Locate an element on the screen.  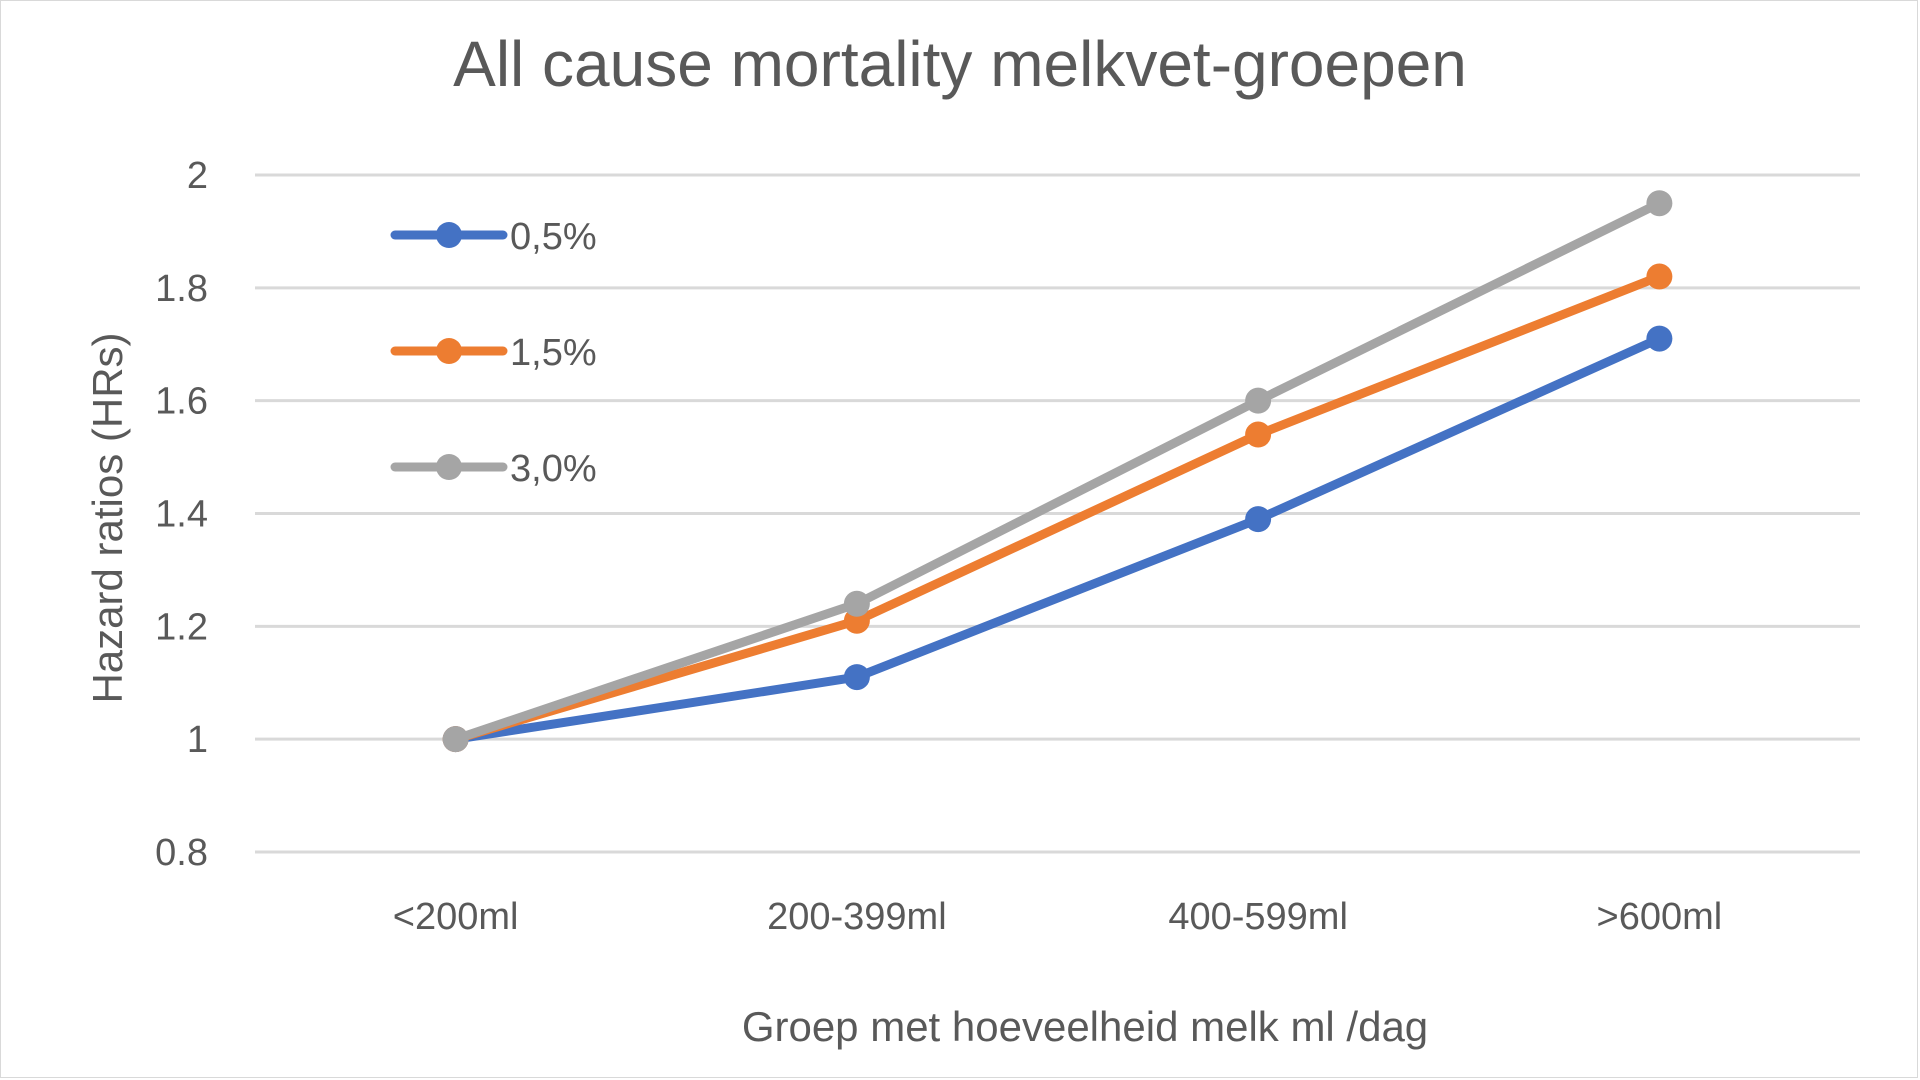
x-tick-label: 200-399ml is located at coordinates (857, 917).